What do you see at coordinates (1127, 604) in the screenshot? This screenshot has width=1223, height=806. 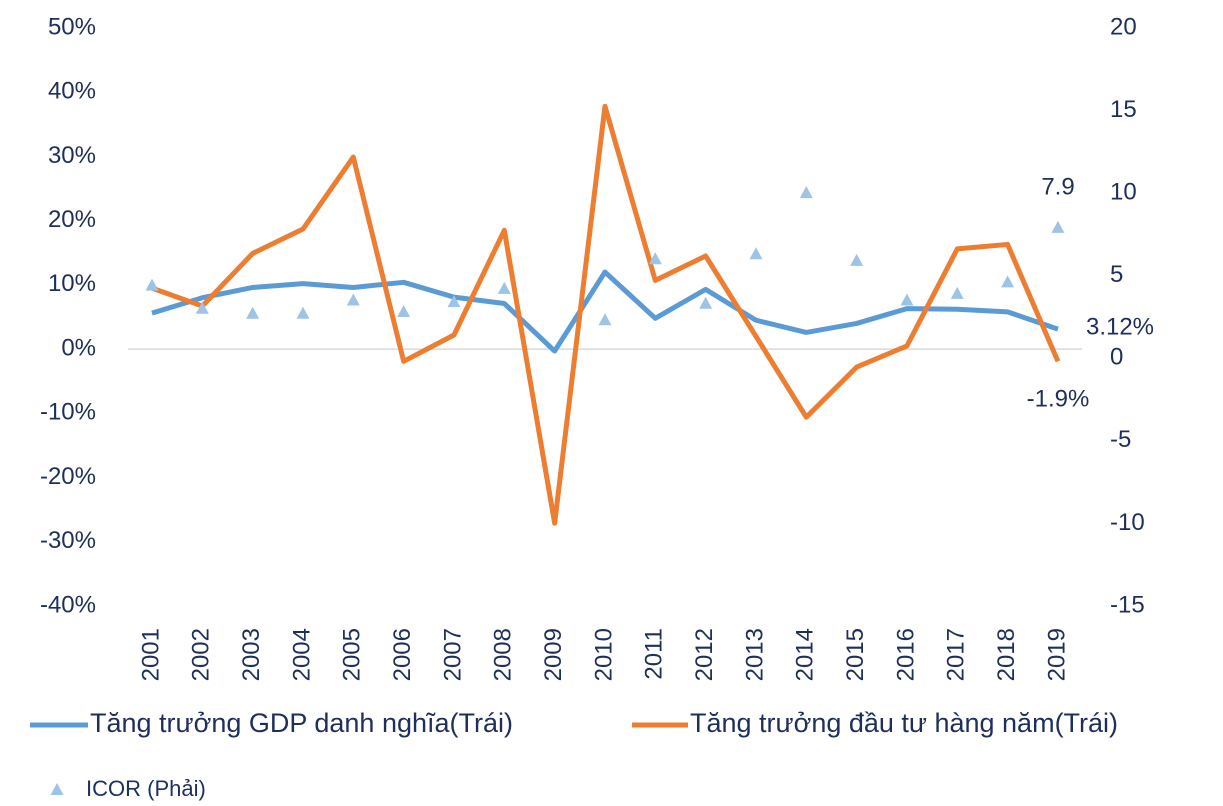 I see `y2-tick-label: -15` at bounding box center [1127, 604].